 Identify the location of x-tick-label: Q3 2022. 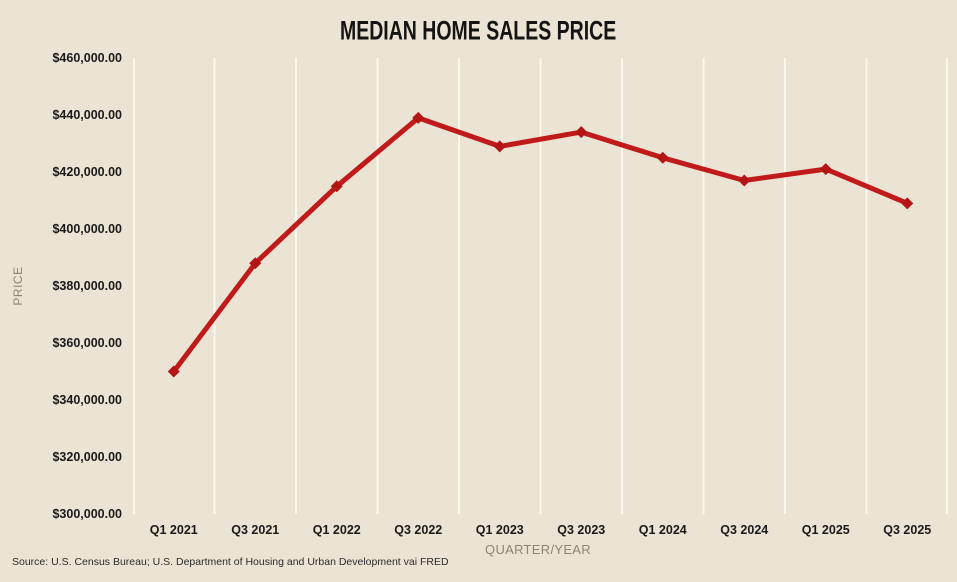
(418, 530).